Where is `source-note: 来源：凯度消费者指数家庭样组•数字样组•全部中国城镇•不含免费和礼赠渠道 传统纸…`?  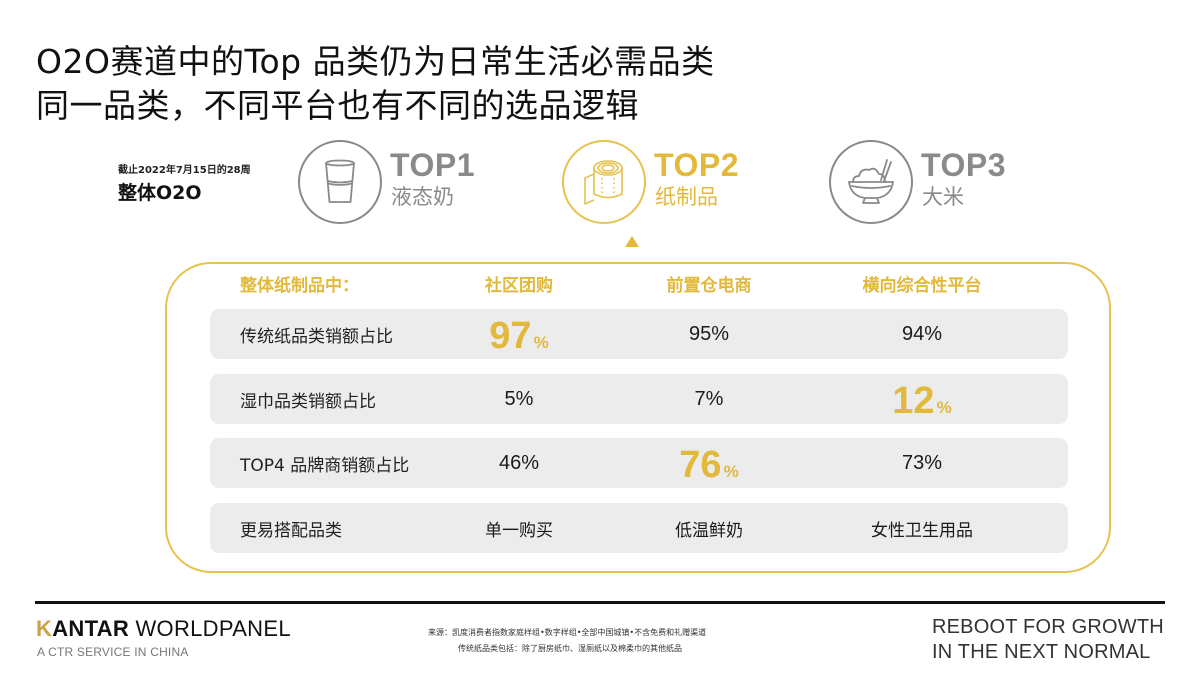
source-note: 来源：凯度消费者指数家庭样组•数字样组•全部中国城镇•不含免费和礼赠渠道 传统纸… is located at coordinates (567, 641).